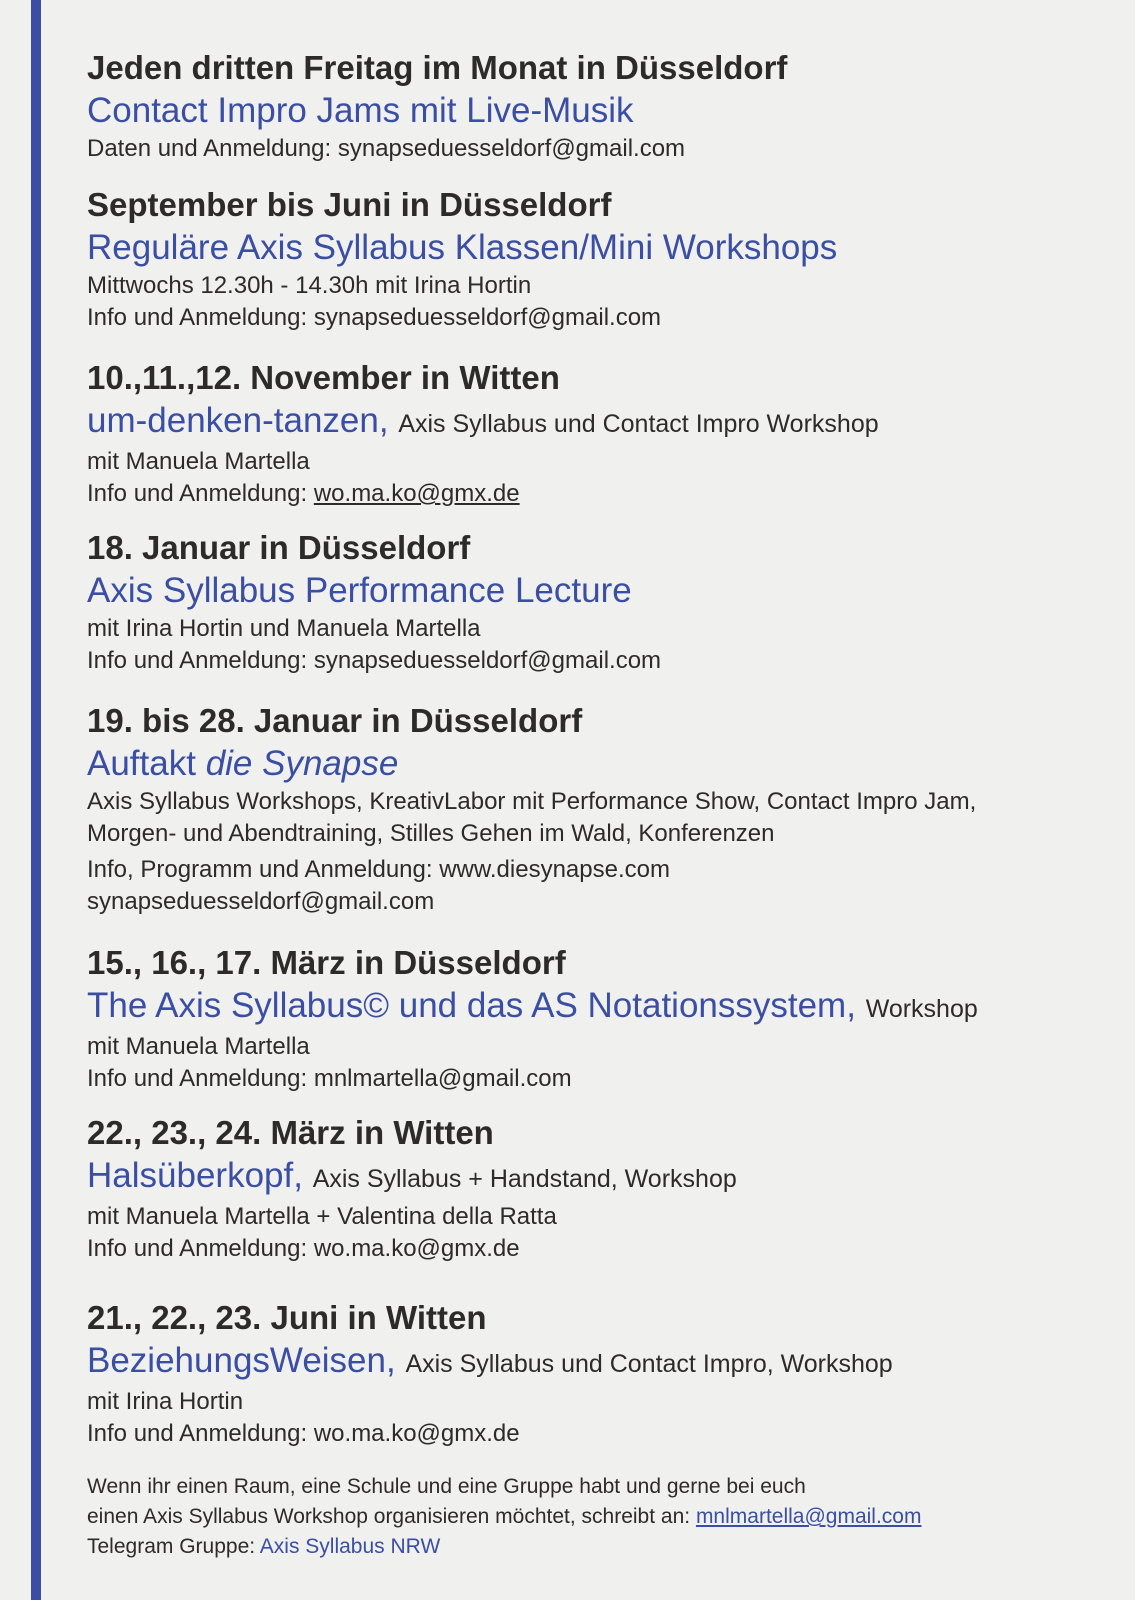 This screenshot has height=1600, width=1135. Describe the element at coordinates (171, 1546) in the screenshot. I see `footer-text: Telegram Gruppe:` at that location.